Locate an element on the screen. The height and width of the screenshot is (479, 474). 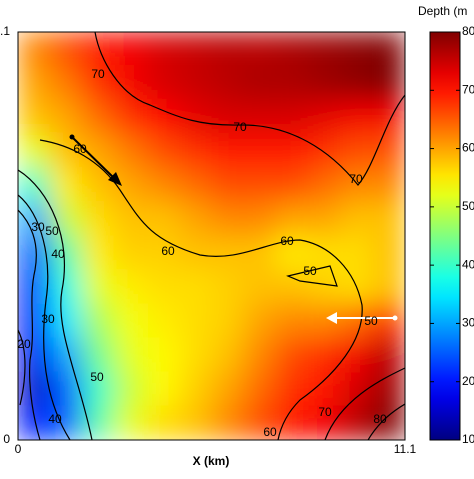
x-axis-label: X (km) is located at coordinates (211, 461).